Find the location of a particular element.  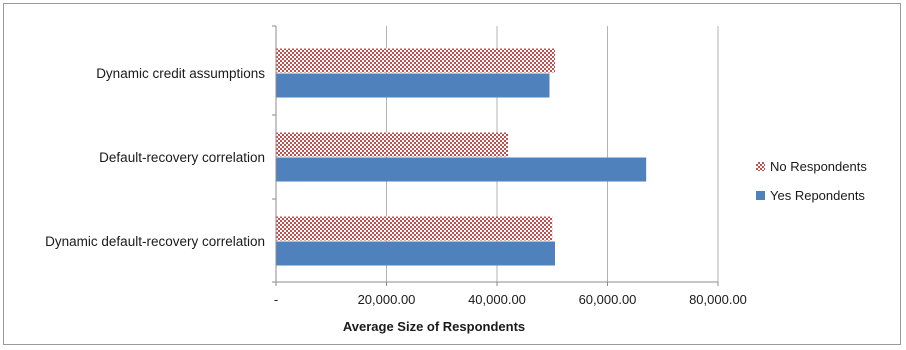

x-tick-label: - is located at coordinates (276, 299).